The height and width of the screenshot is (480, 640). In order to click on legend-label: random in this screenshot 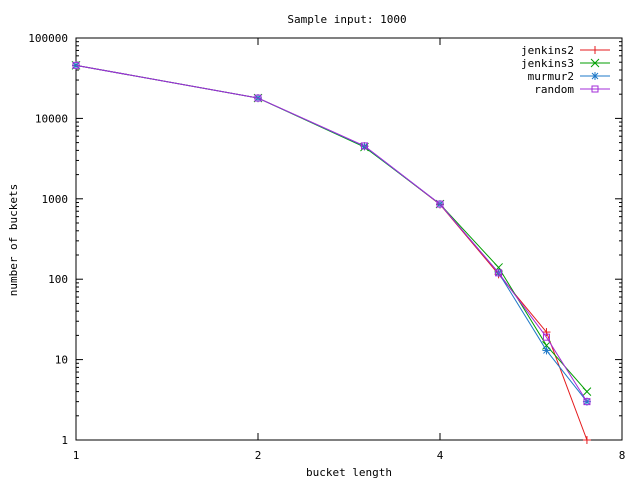, I will do `click(554, 89)`.